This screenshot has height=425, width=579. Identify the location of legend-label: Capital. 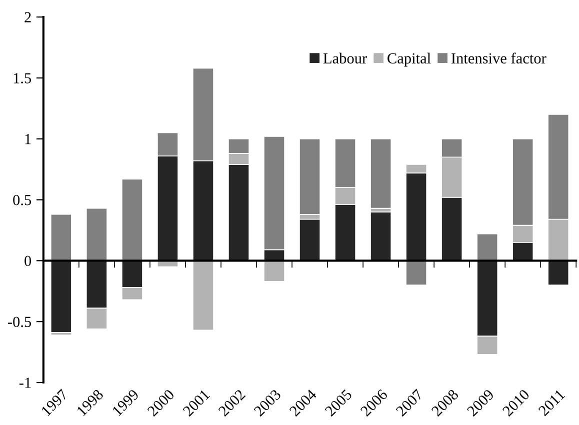
(409, 59).